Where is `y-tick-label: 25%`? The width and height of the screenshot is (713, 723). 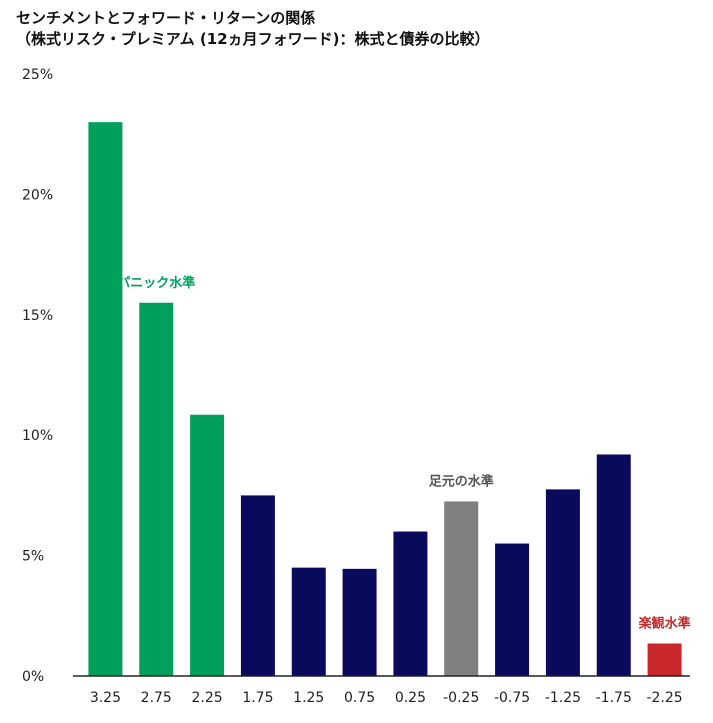
y-tick-label: 25% is located at coordinates (37, 75).